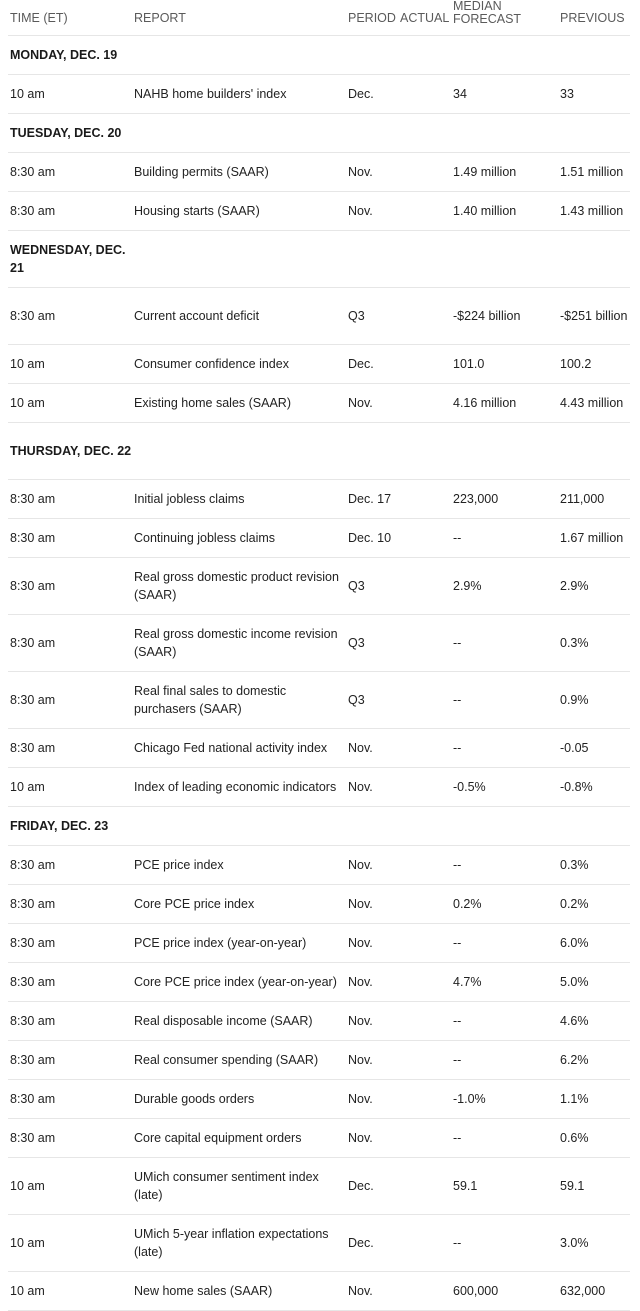 This screenshot has height=1311, width=640. I want to click on row-previous: 6.2%, so click(574, 1060).